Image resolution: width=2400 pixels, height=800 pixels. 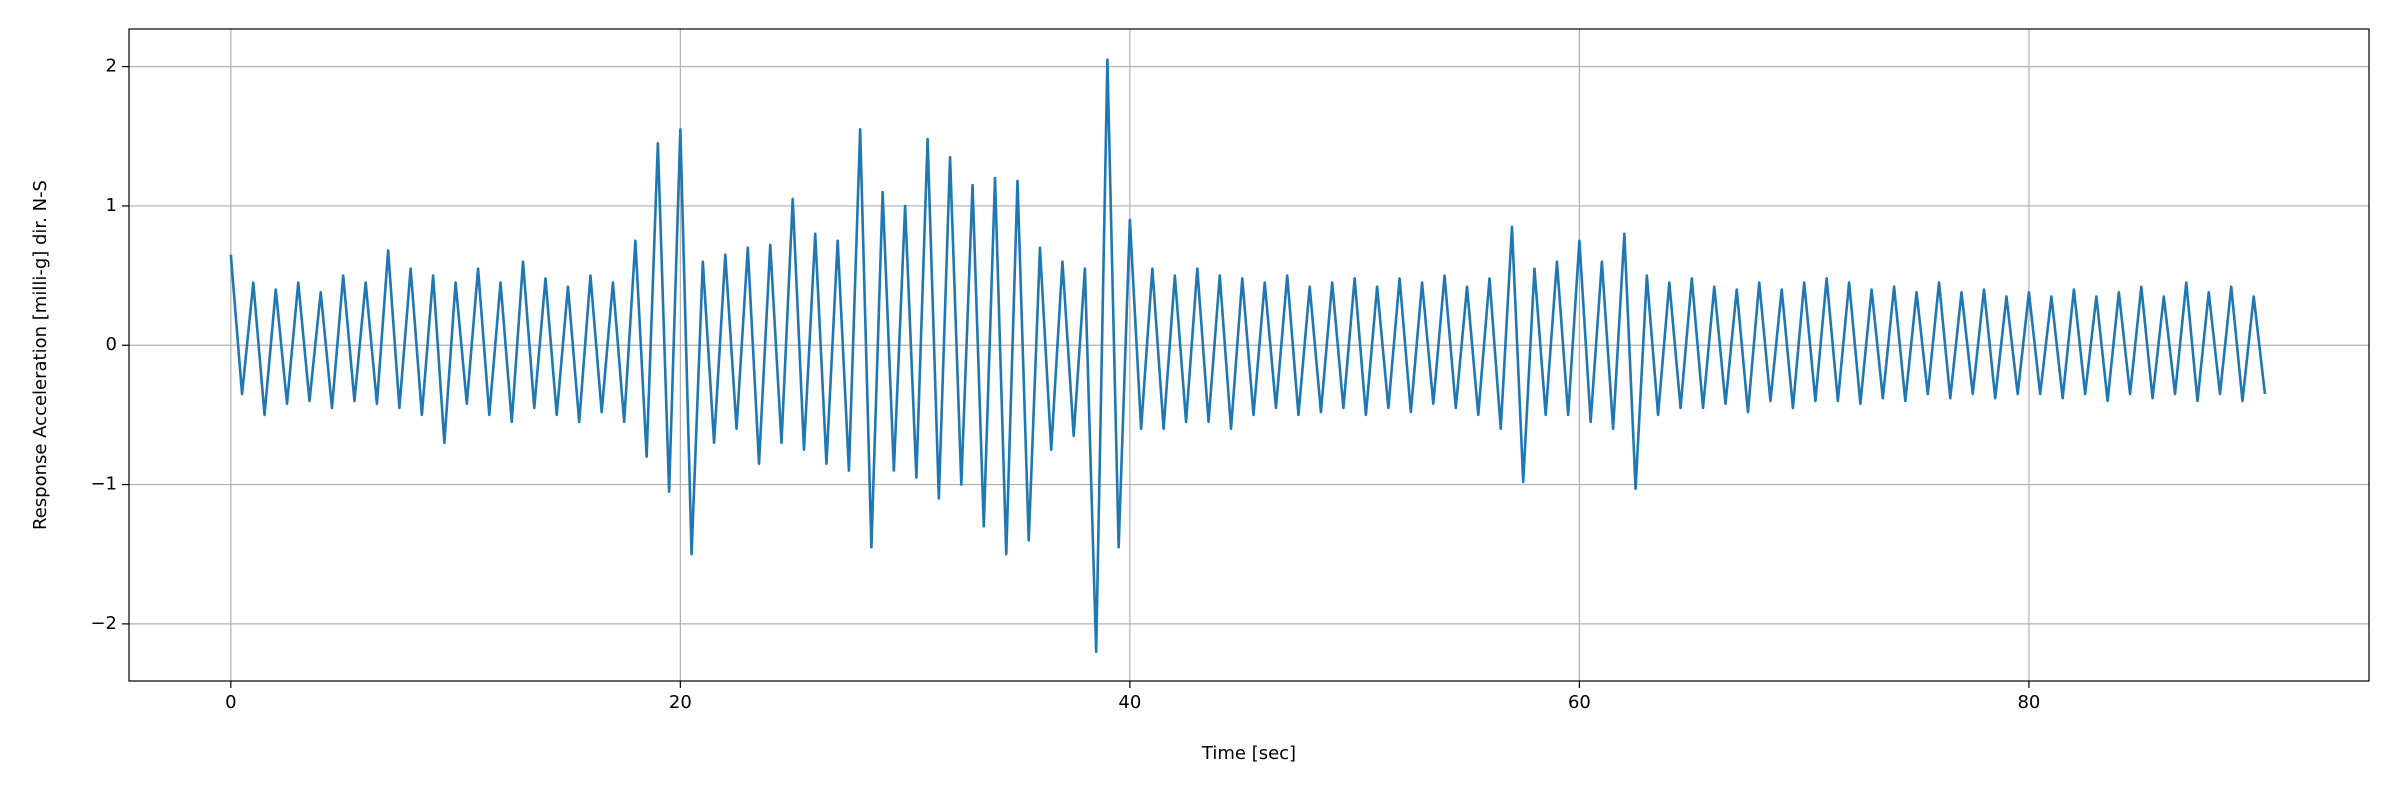 What do you see at coordinates (111, 344) in the screenshot?
I see `y-tick-label: 0` at bounding box center [111, 344].